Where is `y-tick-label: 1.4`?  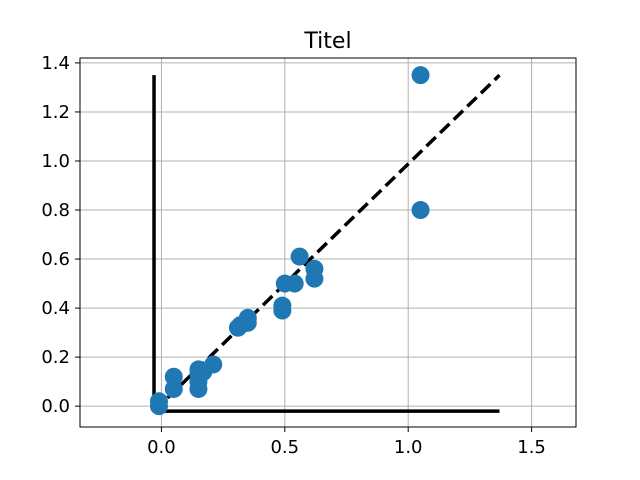
y-tick-label: 1.4 is located at coordinates (55, 63).